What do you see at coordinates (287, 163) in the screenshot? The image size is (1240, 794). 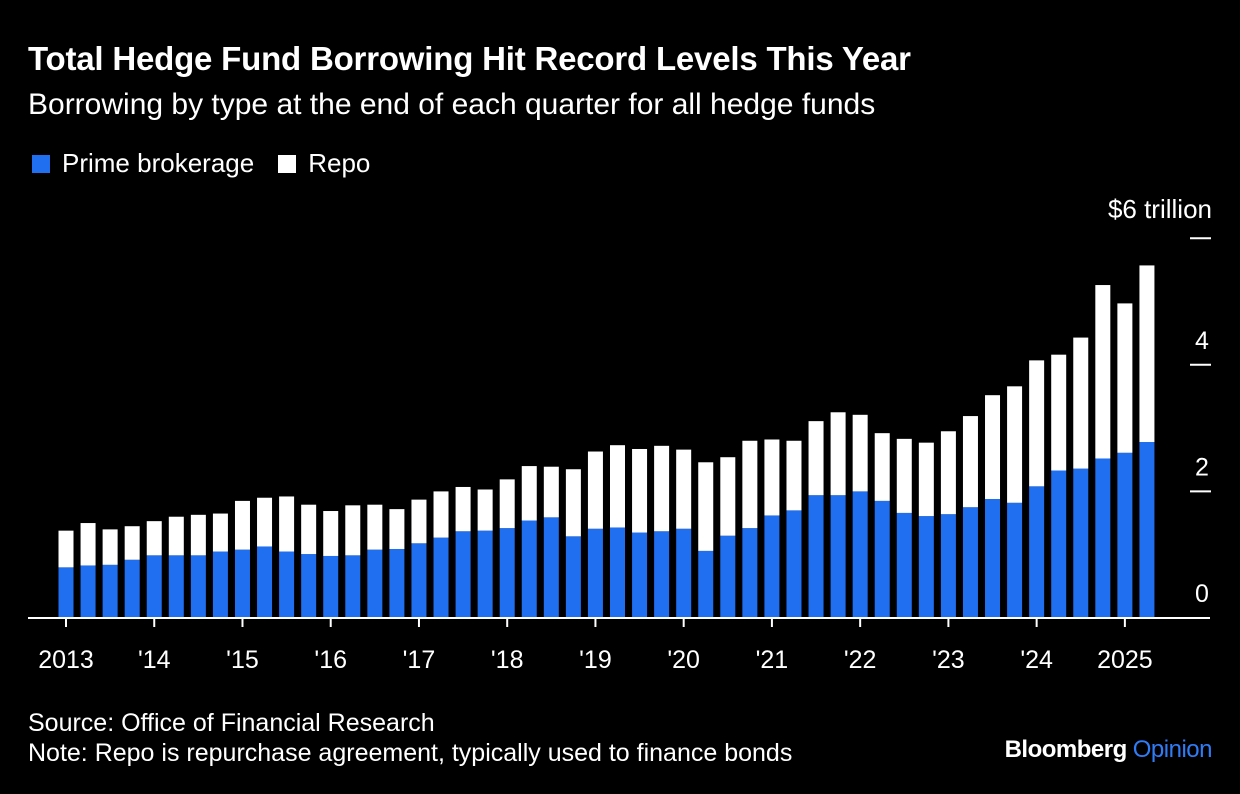 I see `legend-swatch-repo` at bounding box center [287, 163].